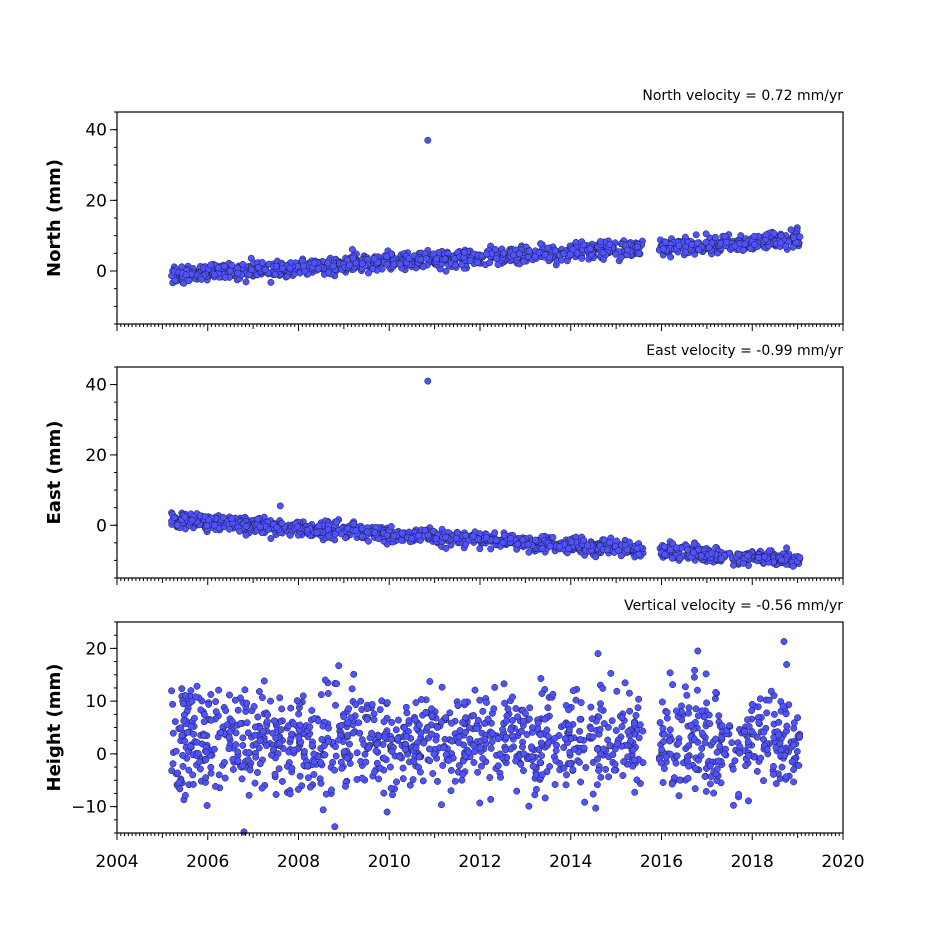  Describe the element at coordinates (428, 381) in the screenshot. I see `east-outlier-point` at that location.